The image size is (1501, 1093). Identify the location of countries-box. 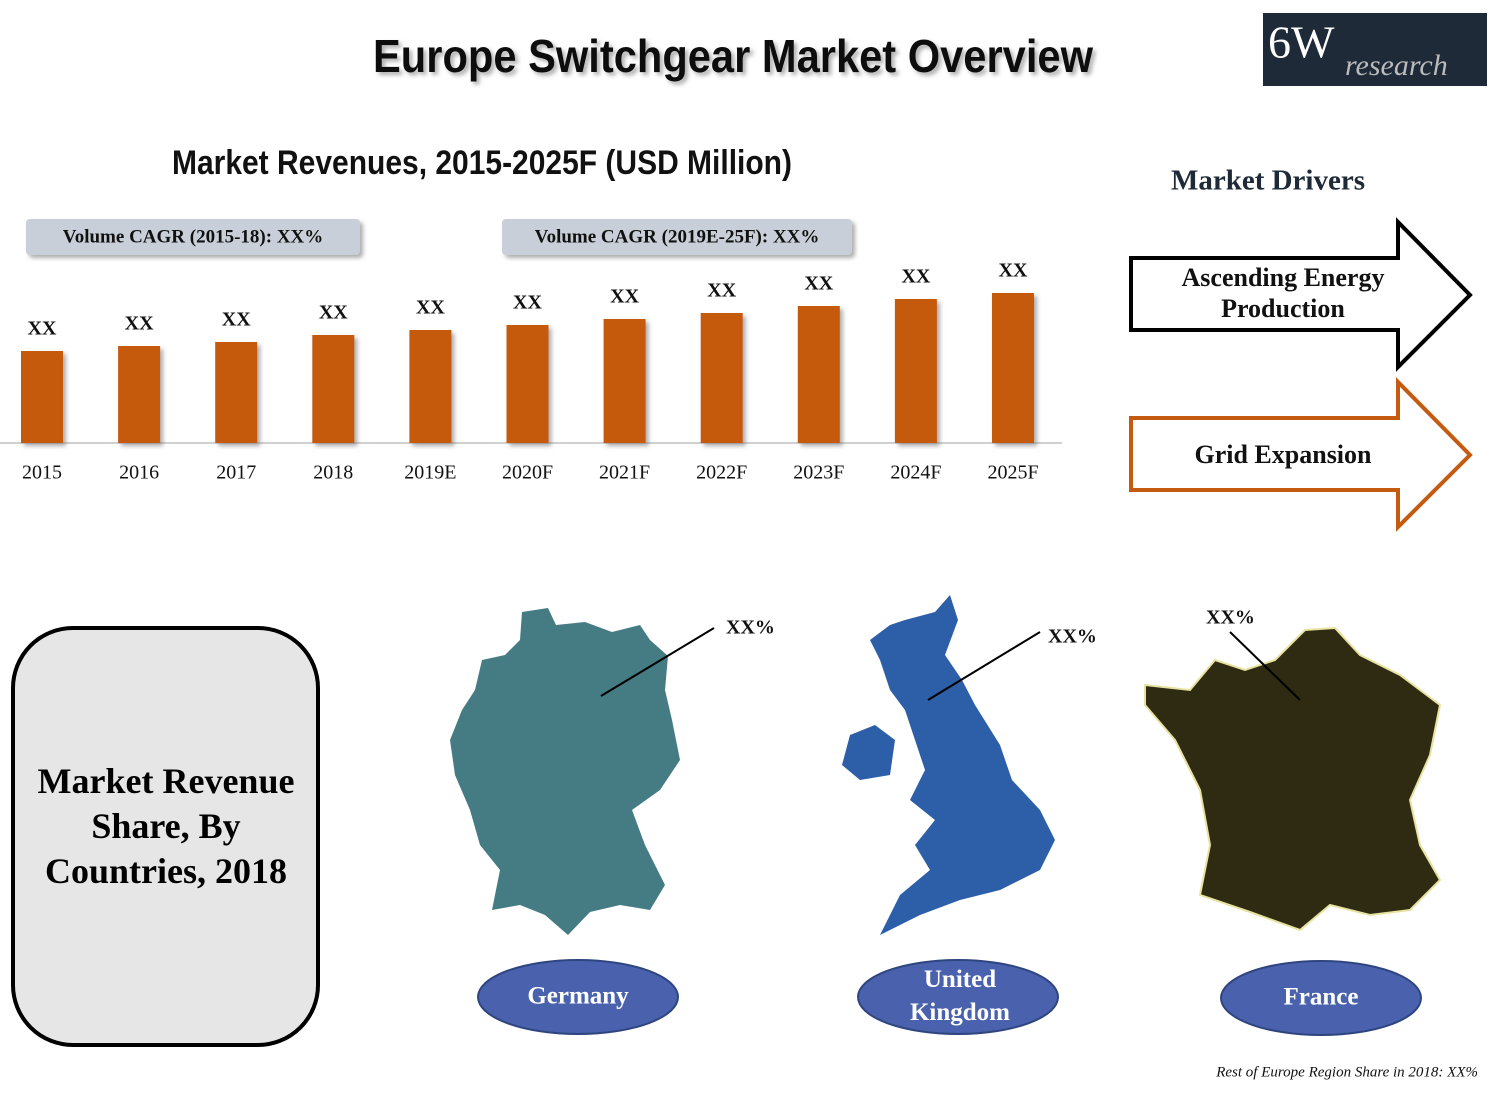
(165, 836).